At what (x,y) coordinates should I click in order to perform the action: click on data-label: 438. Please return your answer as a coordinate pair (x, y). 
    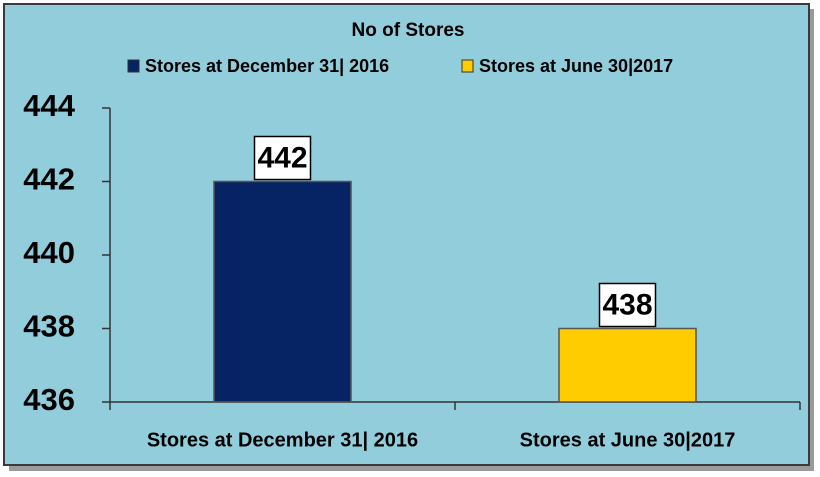
    Looking at the image, I should click on (627, 304).